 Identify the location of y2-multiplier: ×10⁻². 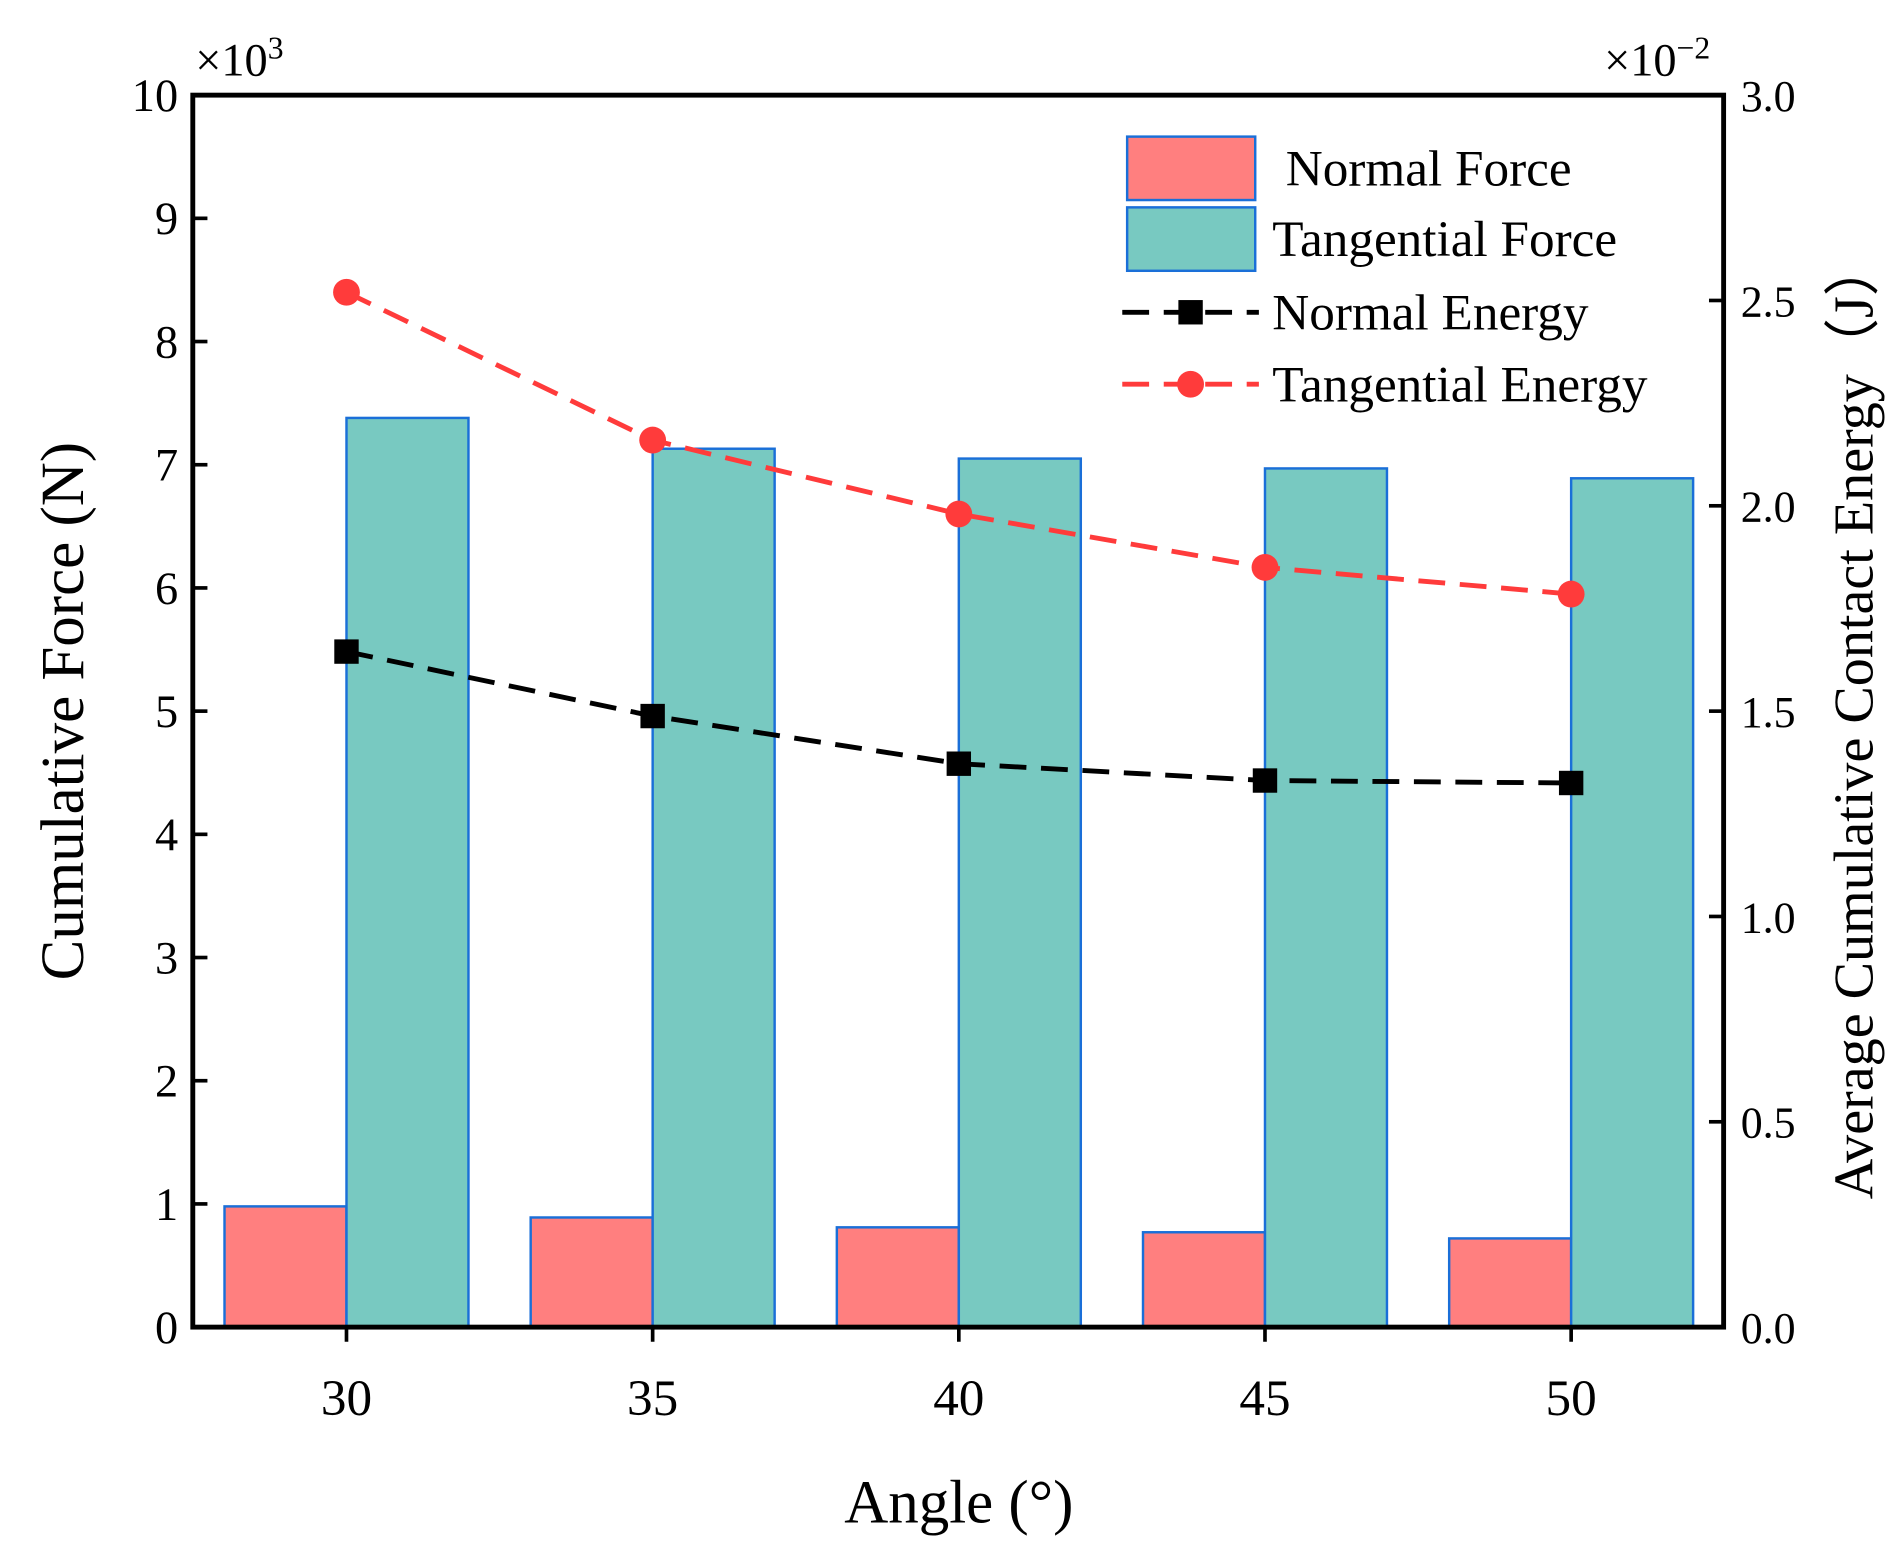
(1657, 59).